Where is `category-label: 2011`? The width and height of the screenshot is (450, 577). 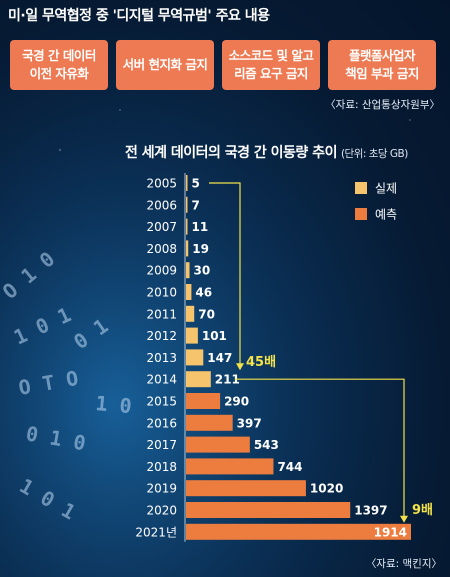
category-label: 2011 is located at coordinates (161, 314).